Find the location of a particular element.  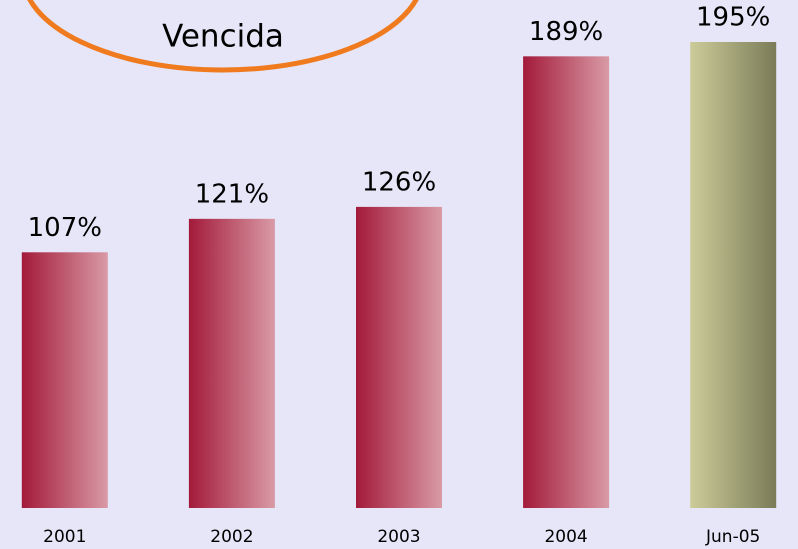

value-label: 126% is located at coordinates (399, 182).